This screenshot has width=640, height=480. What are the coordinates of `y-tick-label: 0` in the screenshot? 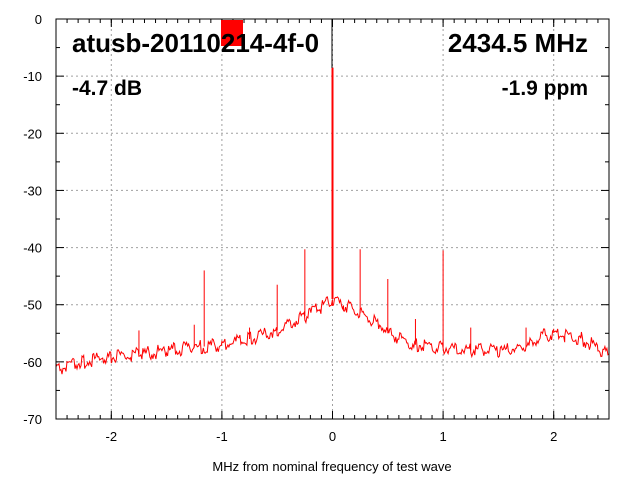 It's located at (38, 19).